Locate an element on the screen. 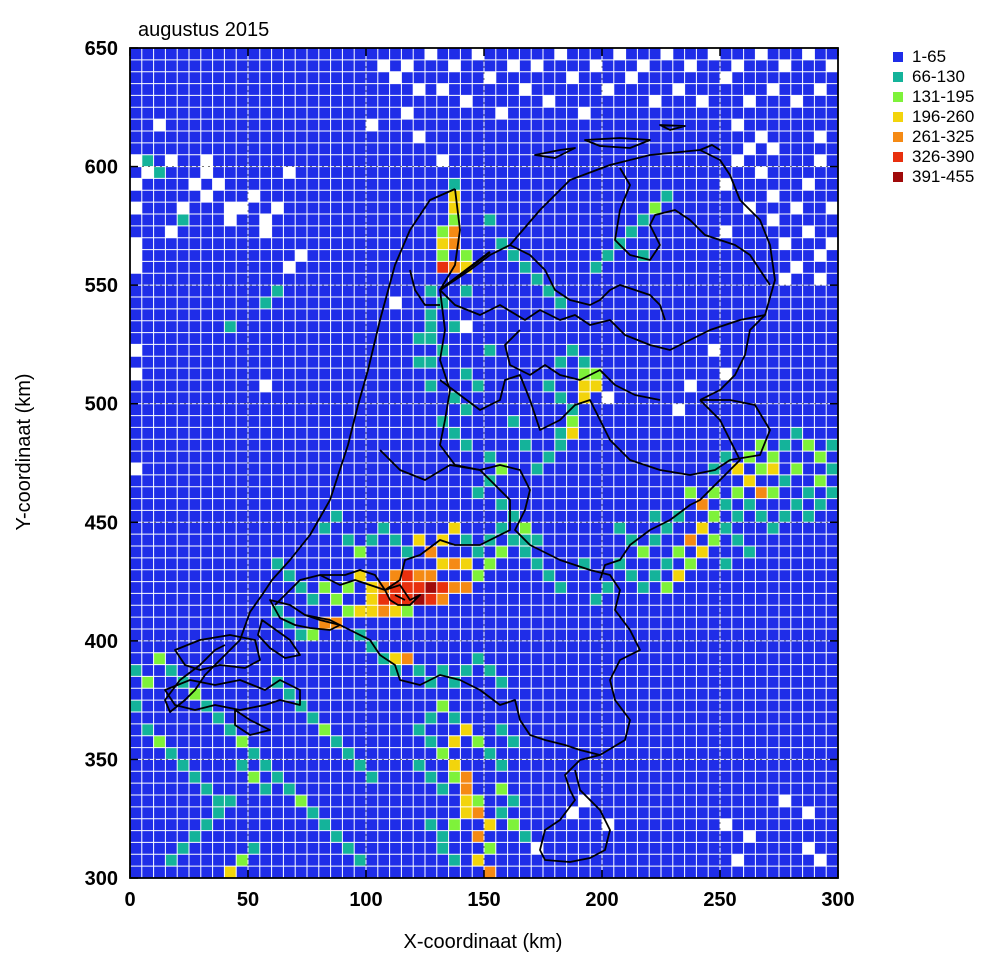  province-border-ijssel is located at coordinates (582, 365).